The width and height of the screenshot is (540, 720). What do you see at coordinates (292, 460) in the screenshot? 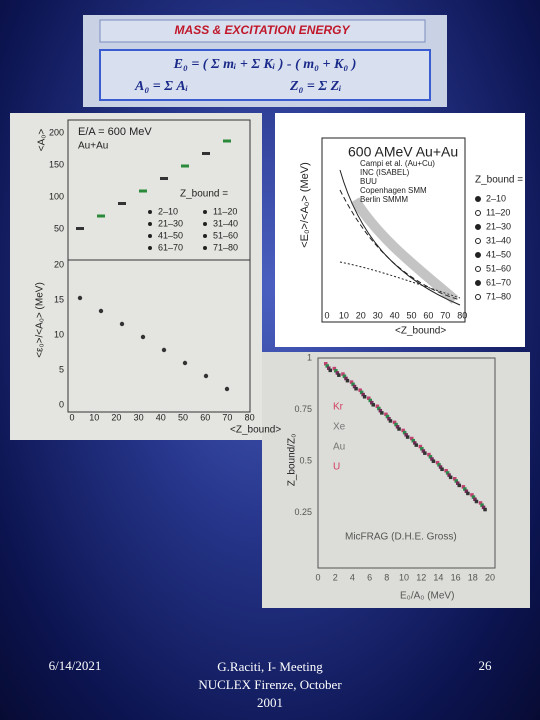
I see `y-axis-label: Z_bound/Z₀` at bounding box center [292, 460].